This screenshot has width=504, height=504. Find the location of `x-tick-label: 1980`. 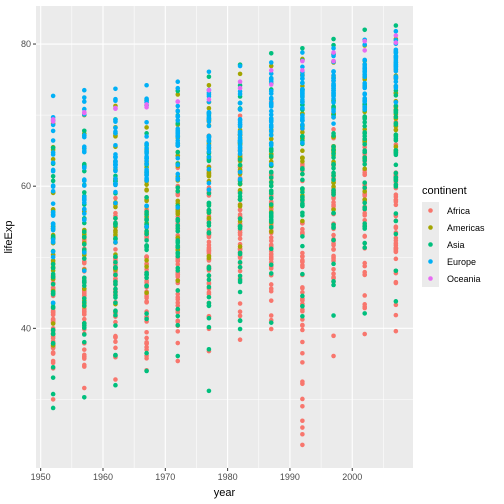

x-tick-label: 1980 is located at coordinates (228, 477).